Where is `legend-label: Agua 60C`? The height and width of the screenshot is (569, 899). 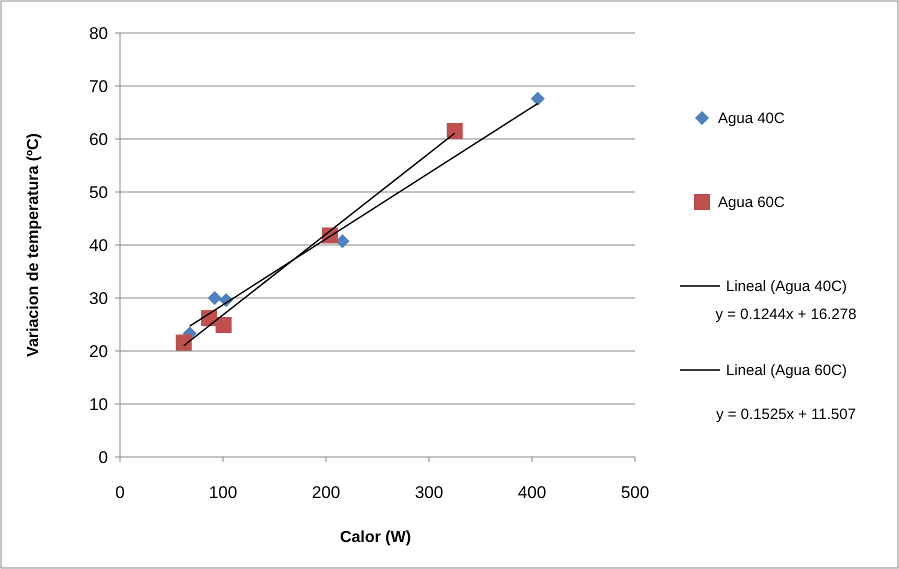
legend-label: Agua 60C is located at coordinates (751, 202).